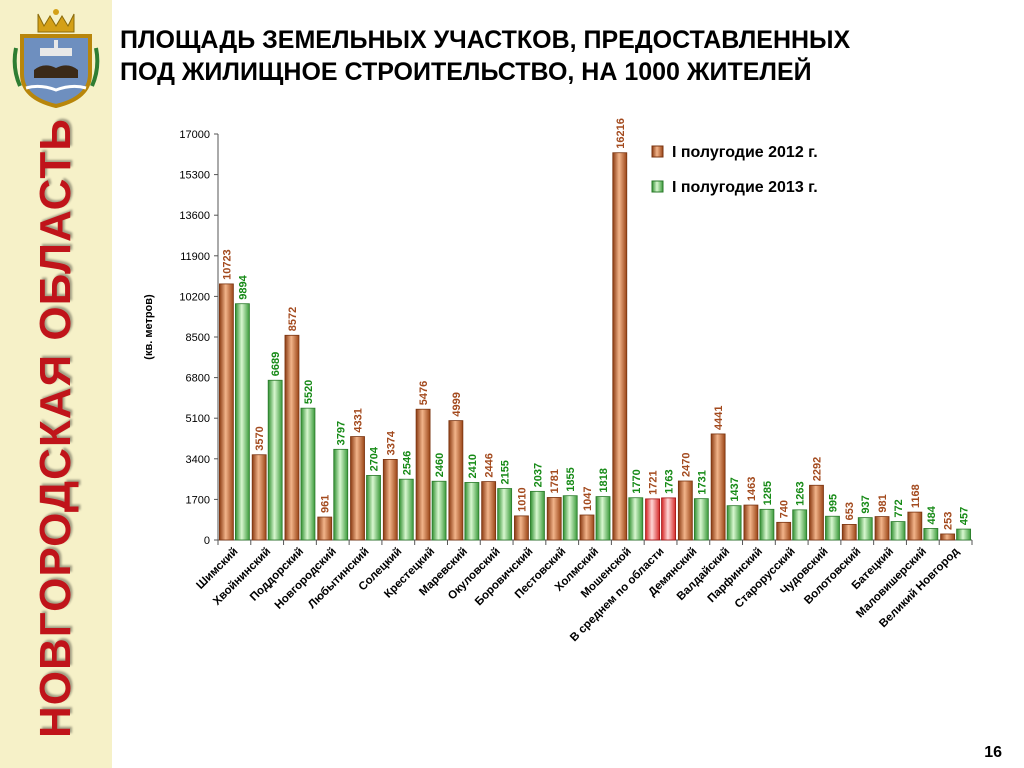 This screenshot has width=1024, height=768. I want to click on data-label-2012: 981, so click(883, 503).